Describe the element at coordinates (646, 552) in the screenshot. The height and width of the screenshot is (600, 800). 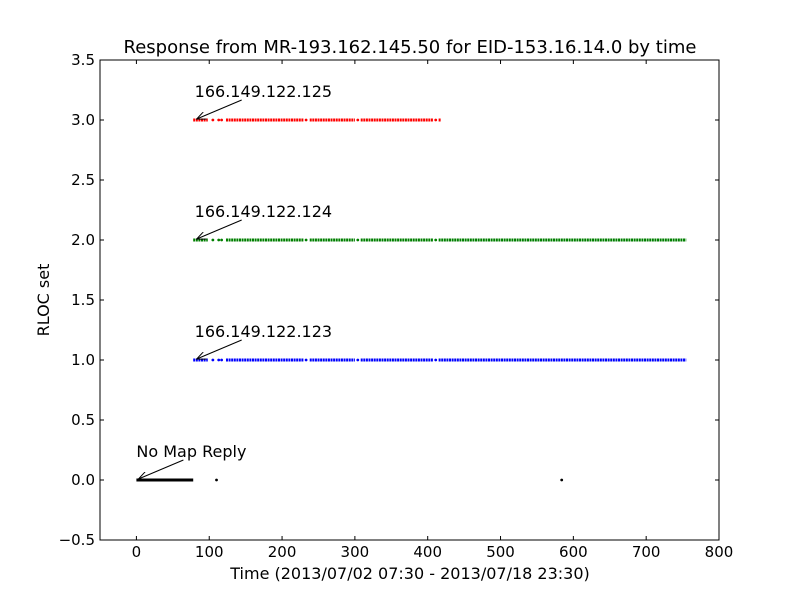
I see `x-tick-label: 700` at that location.